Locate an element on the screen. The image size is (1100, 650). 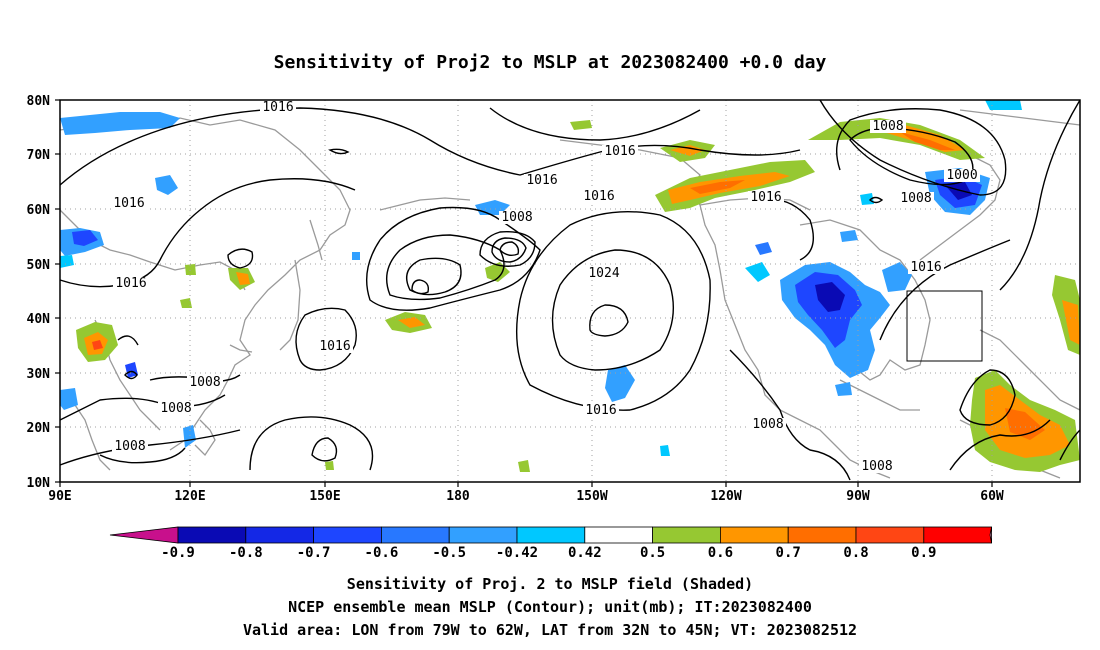
colorbar-tick-label: 0.42 is located at coordinates (585, 553).